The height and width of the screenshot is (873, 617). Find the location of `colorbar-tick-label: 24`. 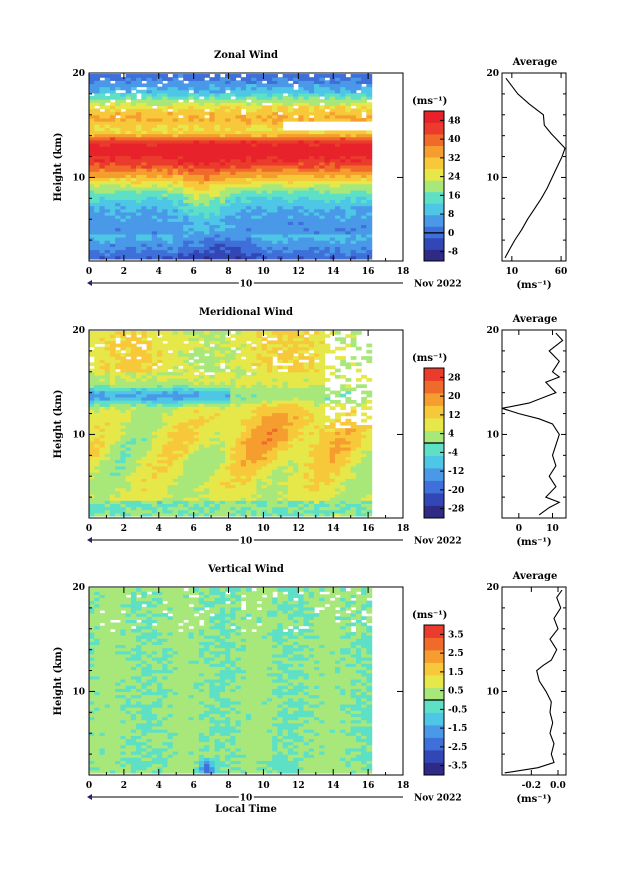

colorbar-tick-label: 24 is located at coordinates (454, 178).